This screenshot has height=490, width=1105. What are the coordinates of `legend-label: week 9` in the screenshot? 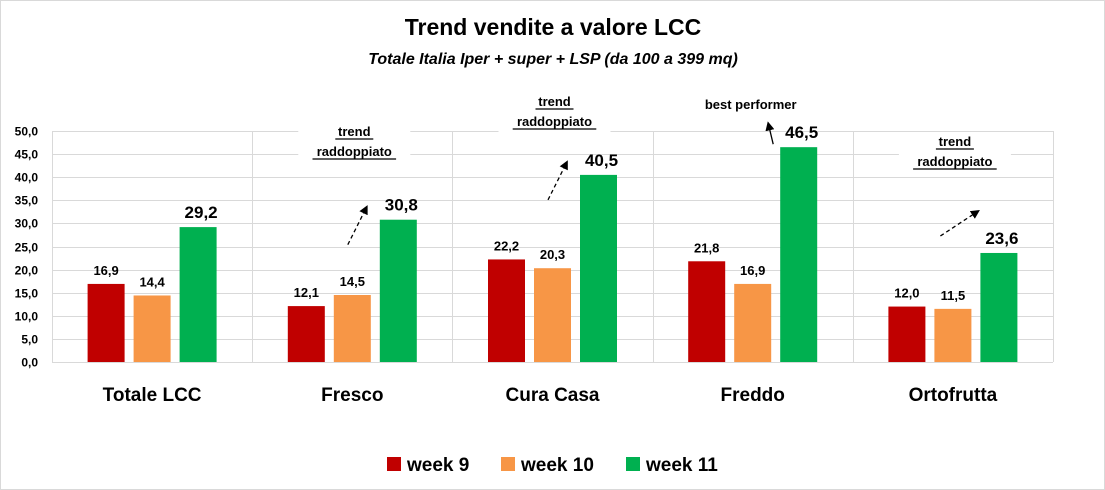 It's located at (437, 465).